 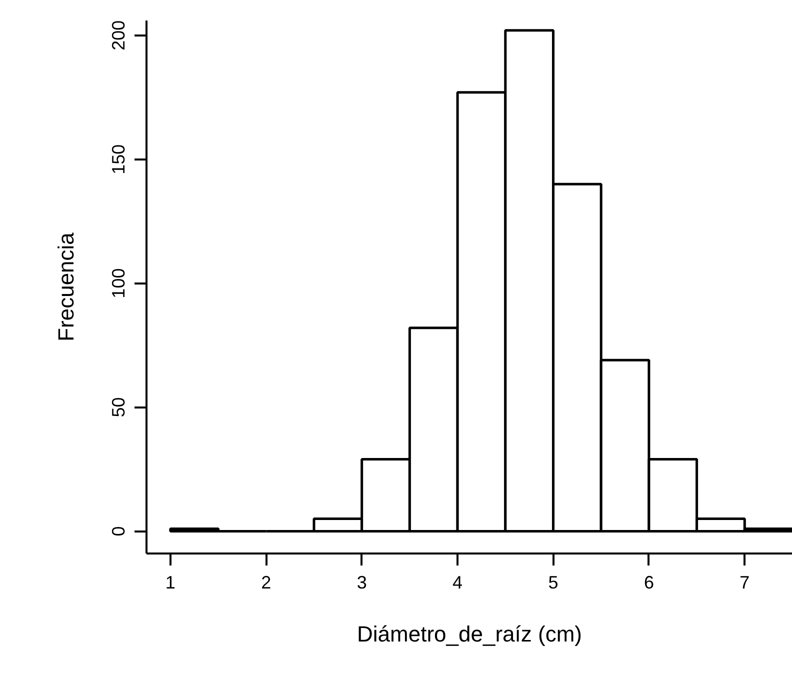 What do you see at coordinates (266, 582) in the screenshot?
I see `x-tick-label: 2` at bounding box center [266, 582].